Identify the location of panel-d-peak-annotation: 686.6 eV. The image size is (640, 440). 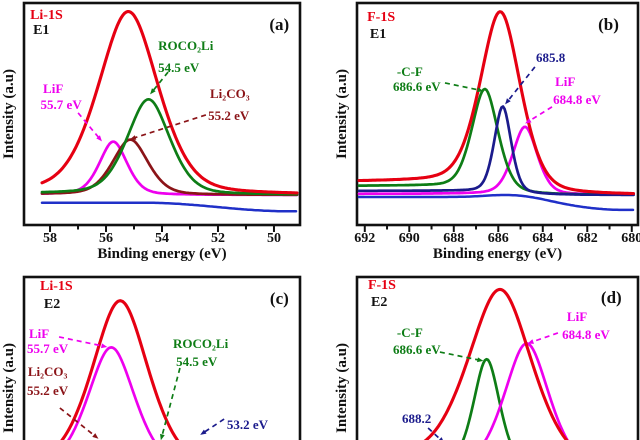
(416, 349).